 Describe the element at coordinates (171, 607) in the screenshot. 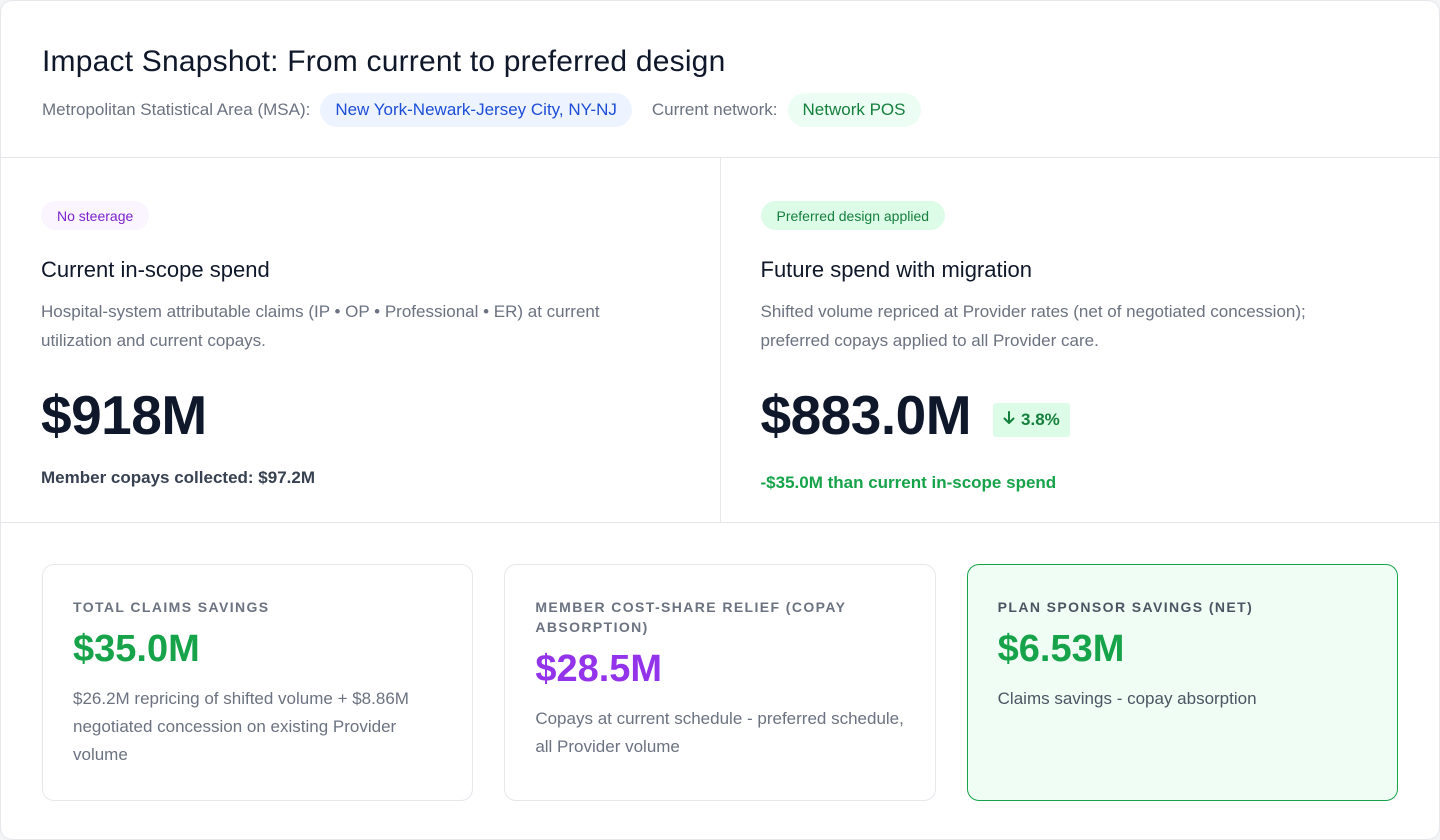

I see `metric-label: TOTAL CLAIMS SAVINGS` at that location.